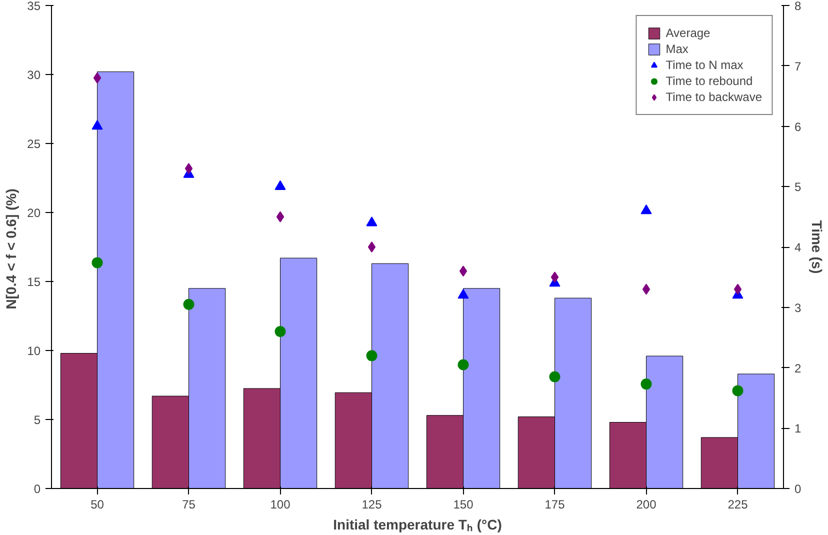  What do you see at coordinates (798, 66) in the screenshot?
I see `y2-tick-label: 7` at bounding box center [798, 66].